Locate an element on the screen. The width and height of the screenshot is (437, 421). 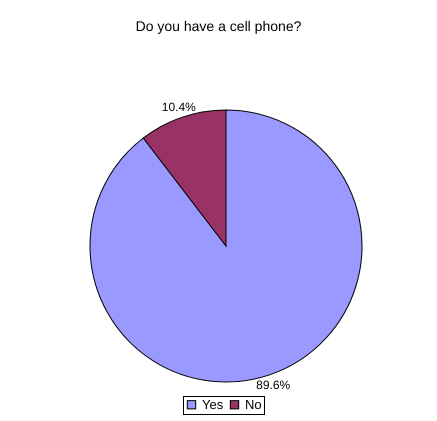
data-label: 10.4% is located at coordinates (179, 107).